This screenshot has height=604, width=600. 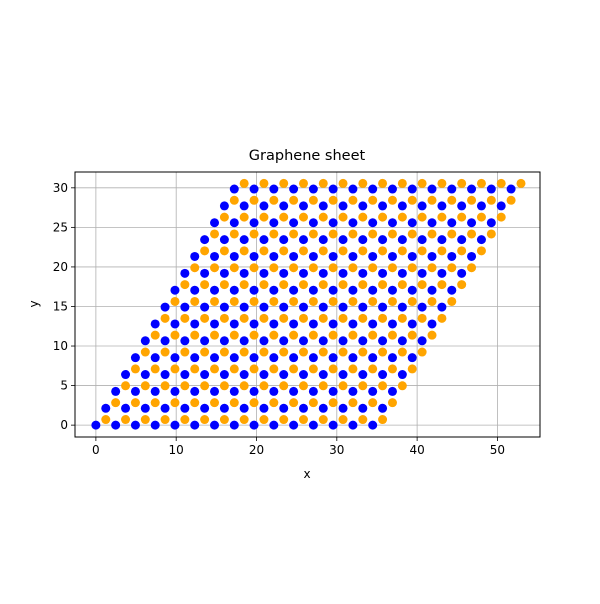 What do you see at coordinates (416, 450) in the screenshot?
I see `x-tick-label: 40` at bounding box center [416, 450].